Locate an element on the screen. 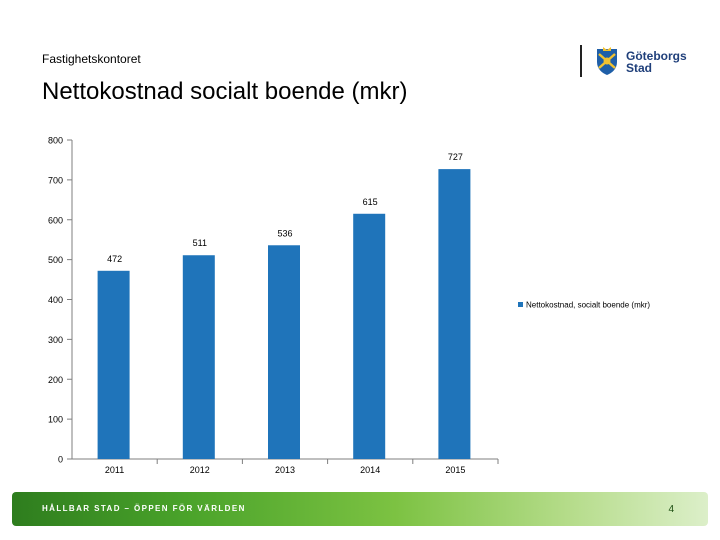 The height and width of the screenshot is (540, 720). data-label: 727 is located at coordinates (455, 157).